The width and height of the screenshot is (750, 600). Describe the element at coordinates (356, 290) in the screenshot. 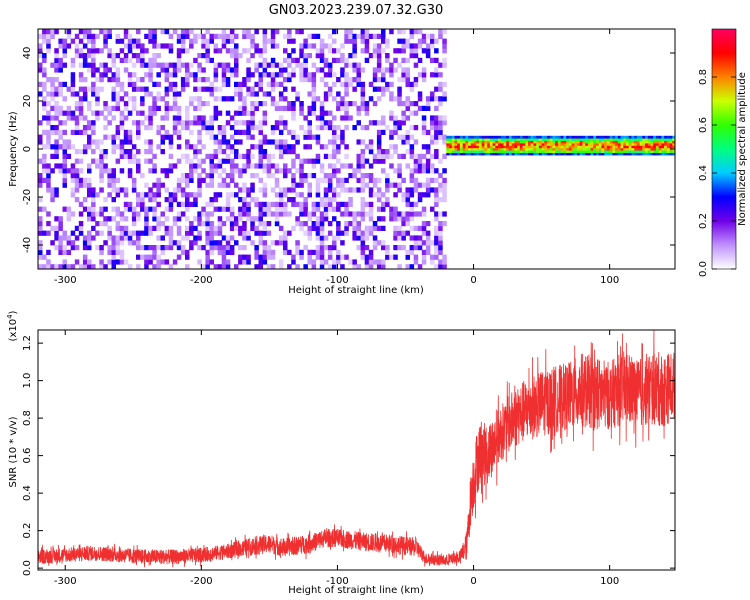

I see `spectrogram-xlabel: Height of straight line (km)` at that location.